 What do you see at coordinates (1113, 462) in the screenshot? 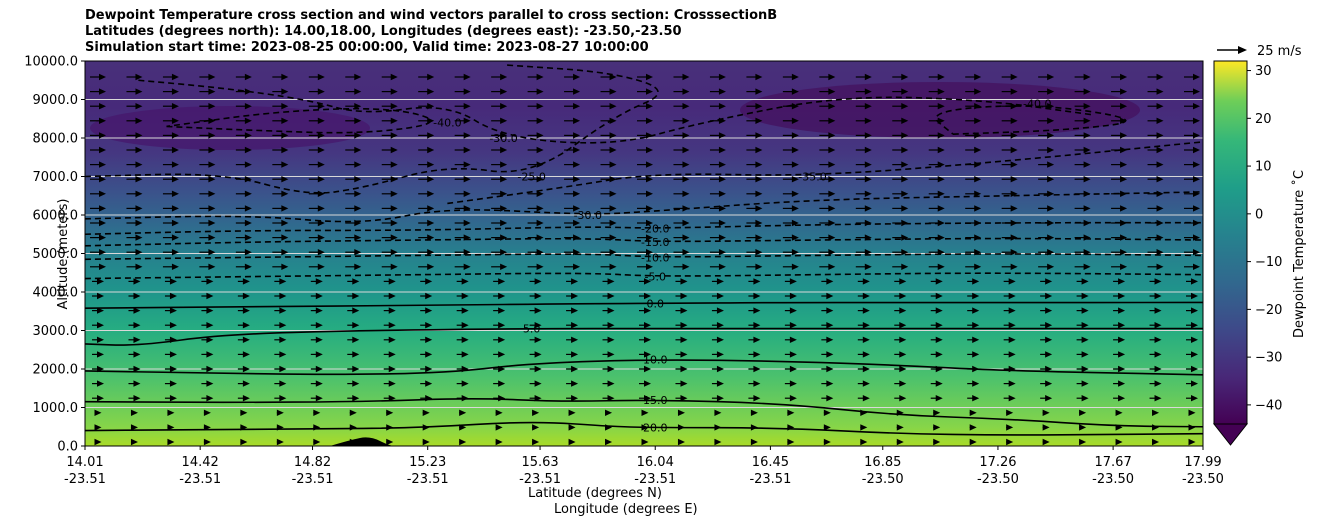
I see `x-tick-label-lat: 17.67` at bounding box center [1113, 462].